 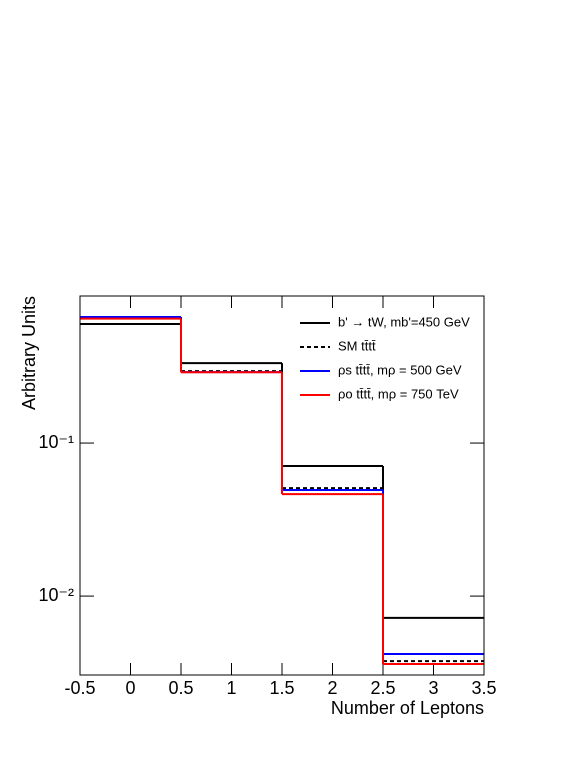 What do you see at coordinates (281, 688) in the screenshot?
I see `x-tick-label: 1.5` at bounding box center [281, 688].